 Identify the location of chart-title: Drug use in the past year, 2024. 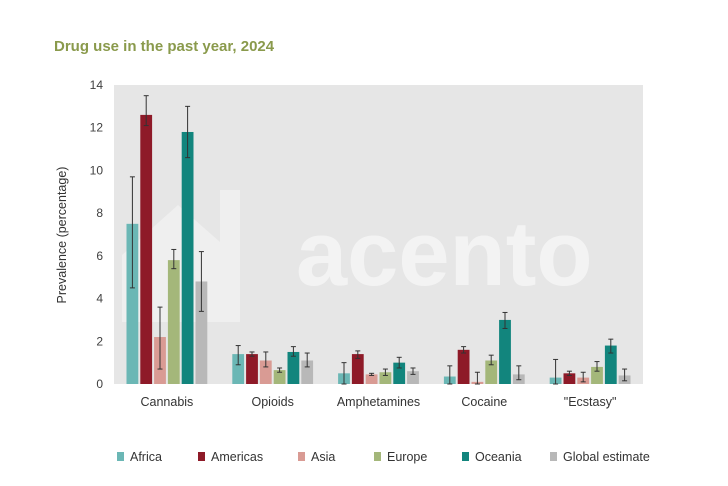
(164, 46).